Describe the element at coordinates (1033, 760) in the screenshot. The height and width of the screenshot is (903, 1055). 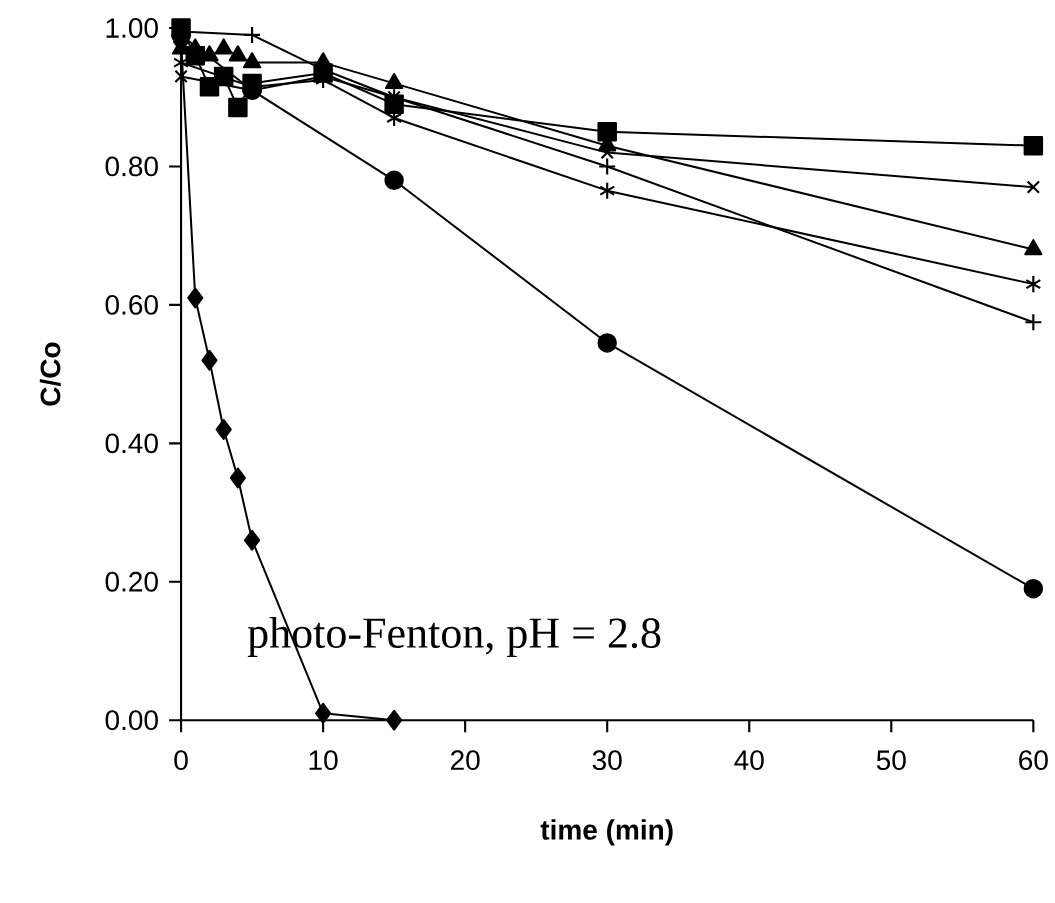
I see `x-tick-label: 60` at that location.